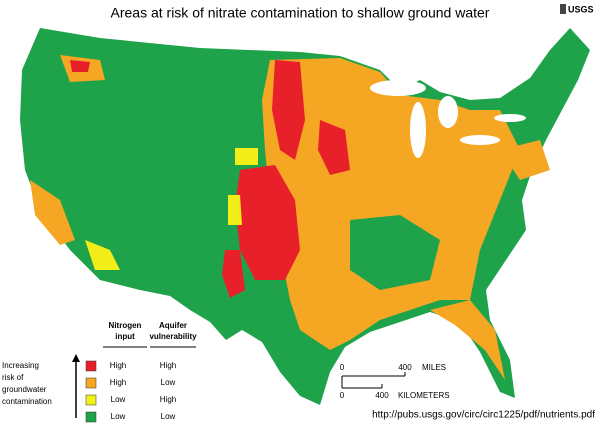  Describe the element at coordinates (125, 325) in the screenshot. I see `legend-header: Nitrogen` at that location.